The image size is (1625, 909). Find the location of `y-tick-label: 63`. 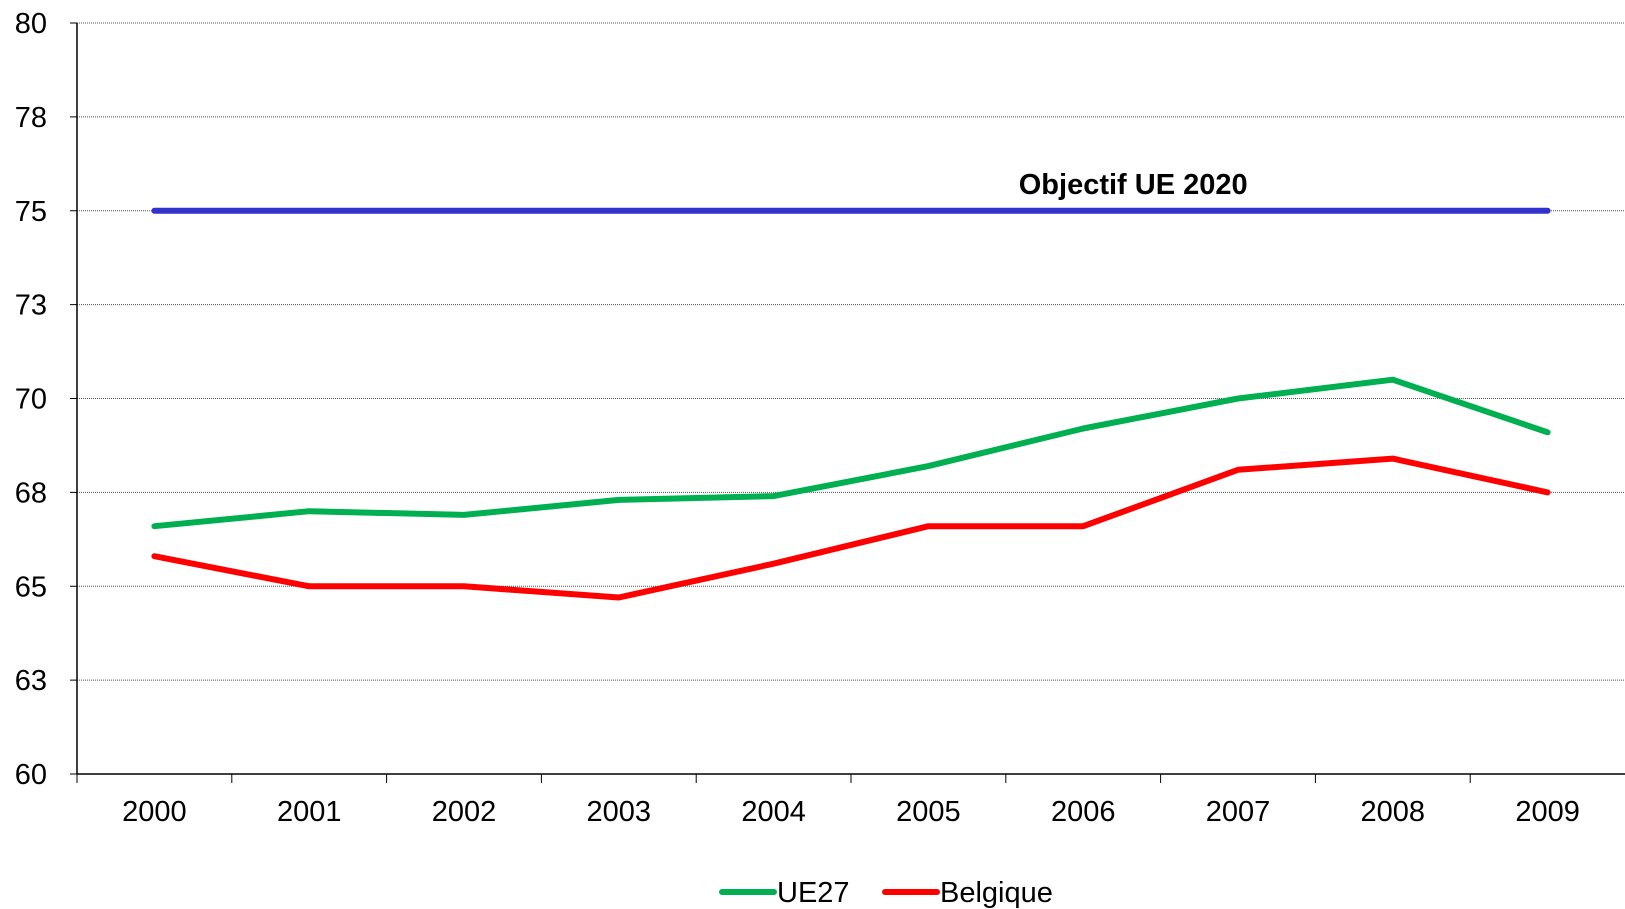

y-tick-label: 63 is located at coordinates (31, 681).